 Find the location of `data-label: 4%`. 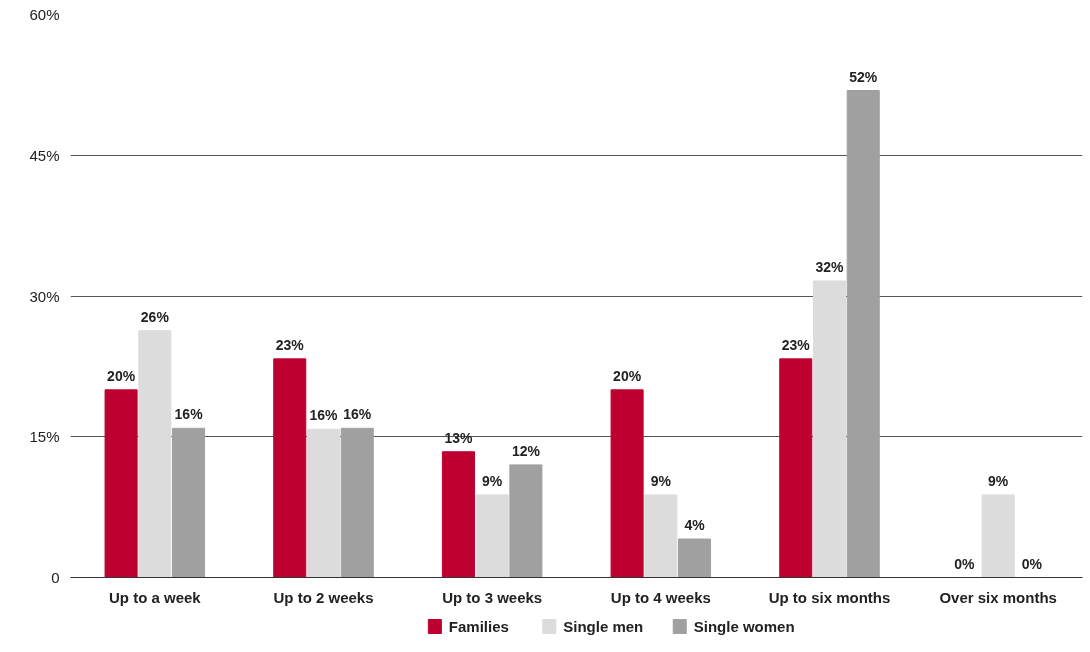

data-label: 4% is located at coordinates (695, 525).